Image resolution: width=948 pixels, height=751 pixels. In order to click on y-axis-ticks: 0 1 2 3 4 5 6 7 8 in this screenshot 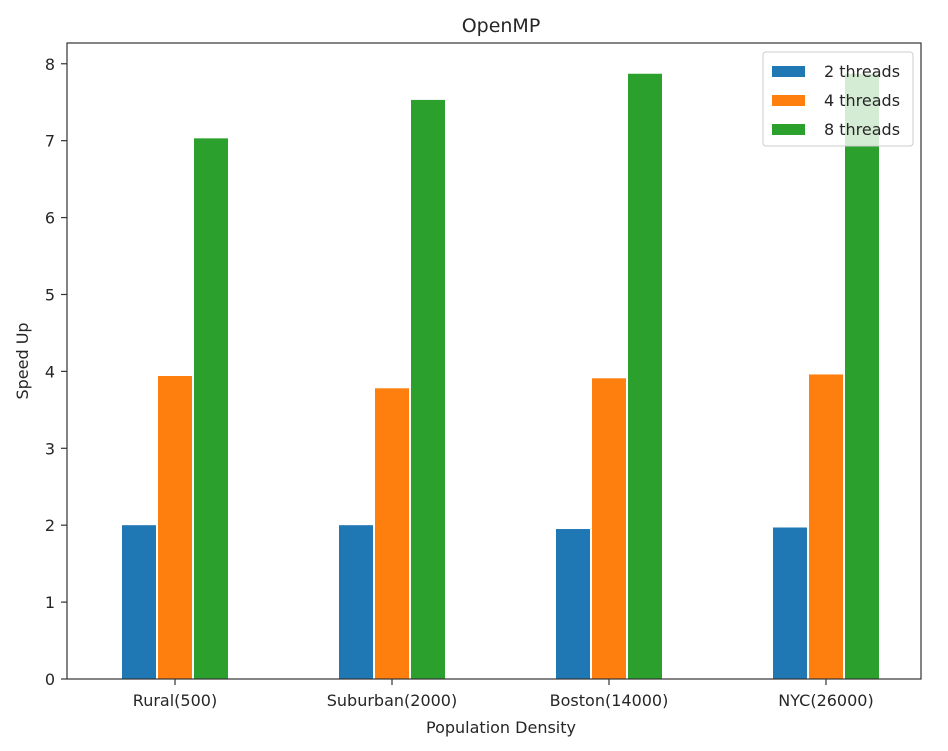, I will do `click(56, 372)`.